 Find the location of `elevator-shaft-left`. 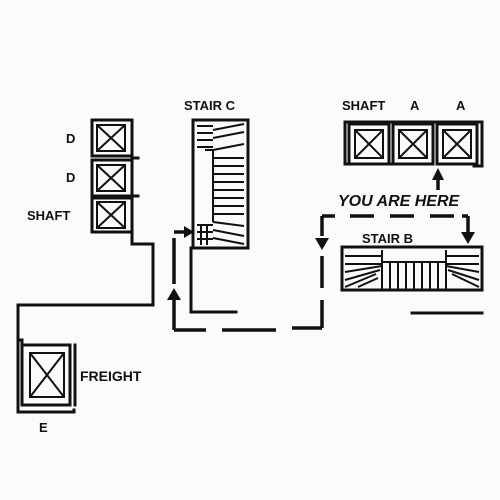

elevator-shaft-left is located at coordinates (112, 215).